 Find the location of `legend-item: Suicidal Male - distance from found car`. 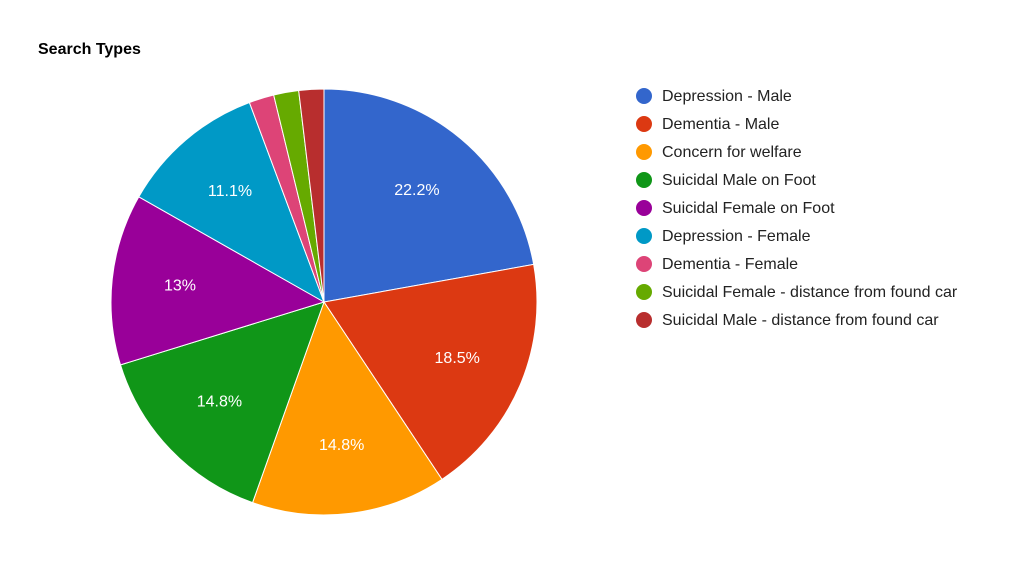

legend-item: Suicidal Male - distance from found car is located at coordinates (806, 321).